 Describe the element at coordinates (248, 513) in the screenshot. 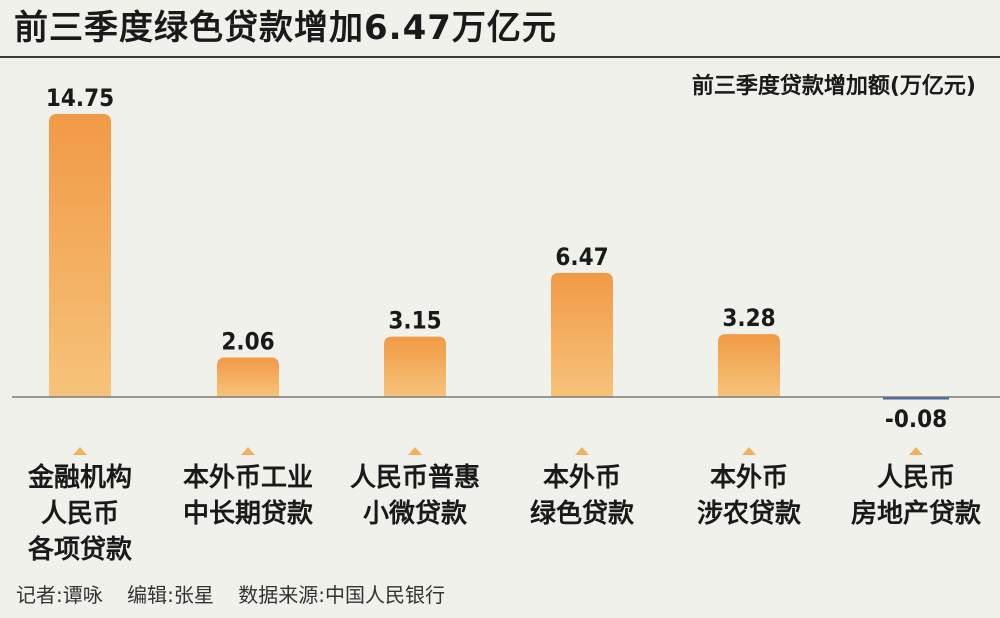

I see `category-label-1-line-1: 中长期贷款` at that location.